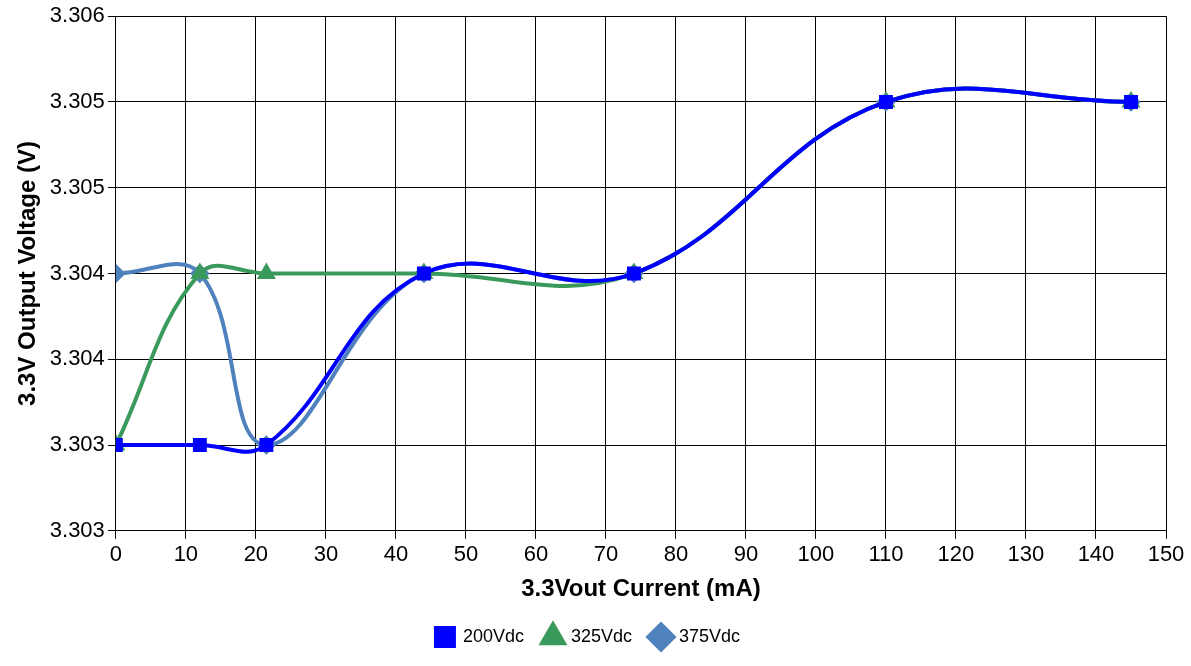 The width and height of the screenshot is (1191, 666). Describe the element at coordinates (493, 635) in the screenshot. I see `legend-label: 200Vdc` at that location.